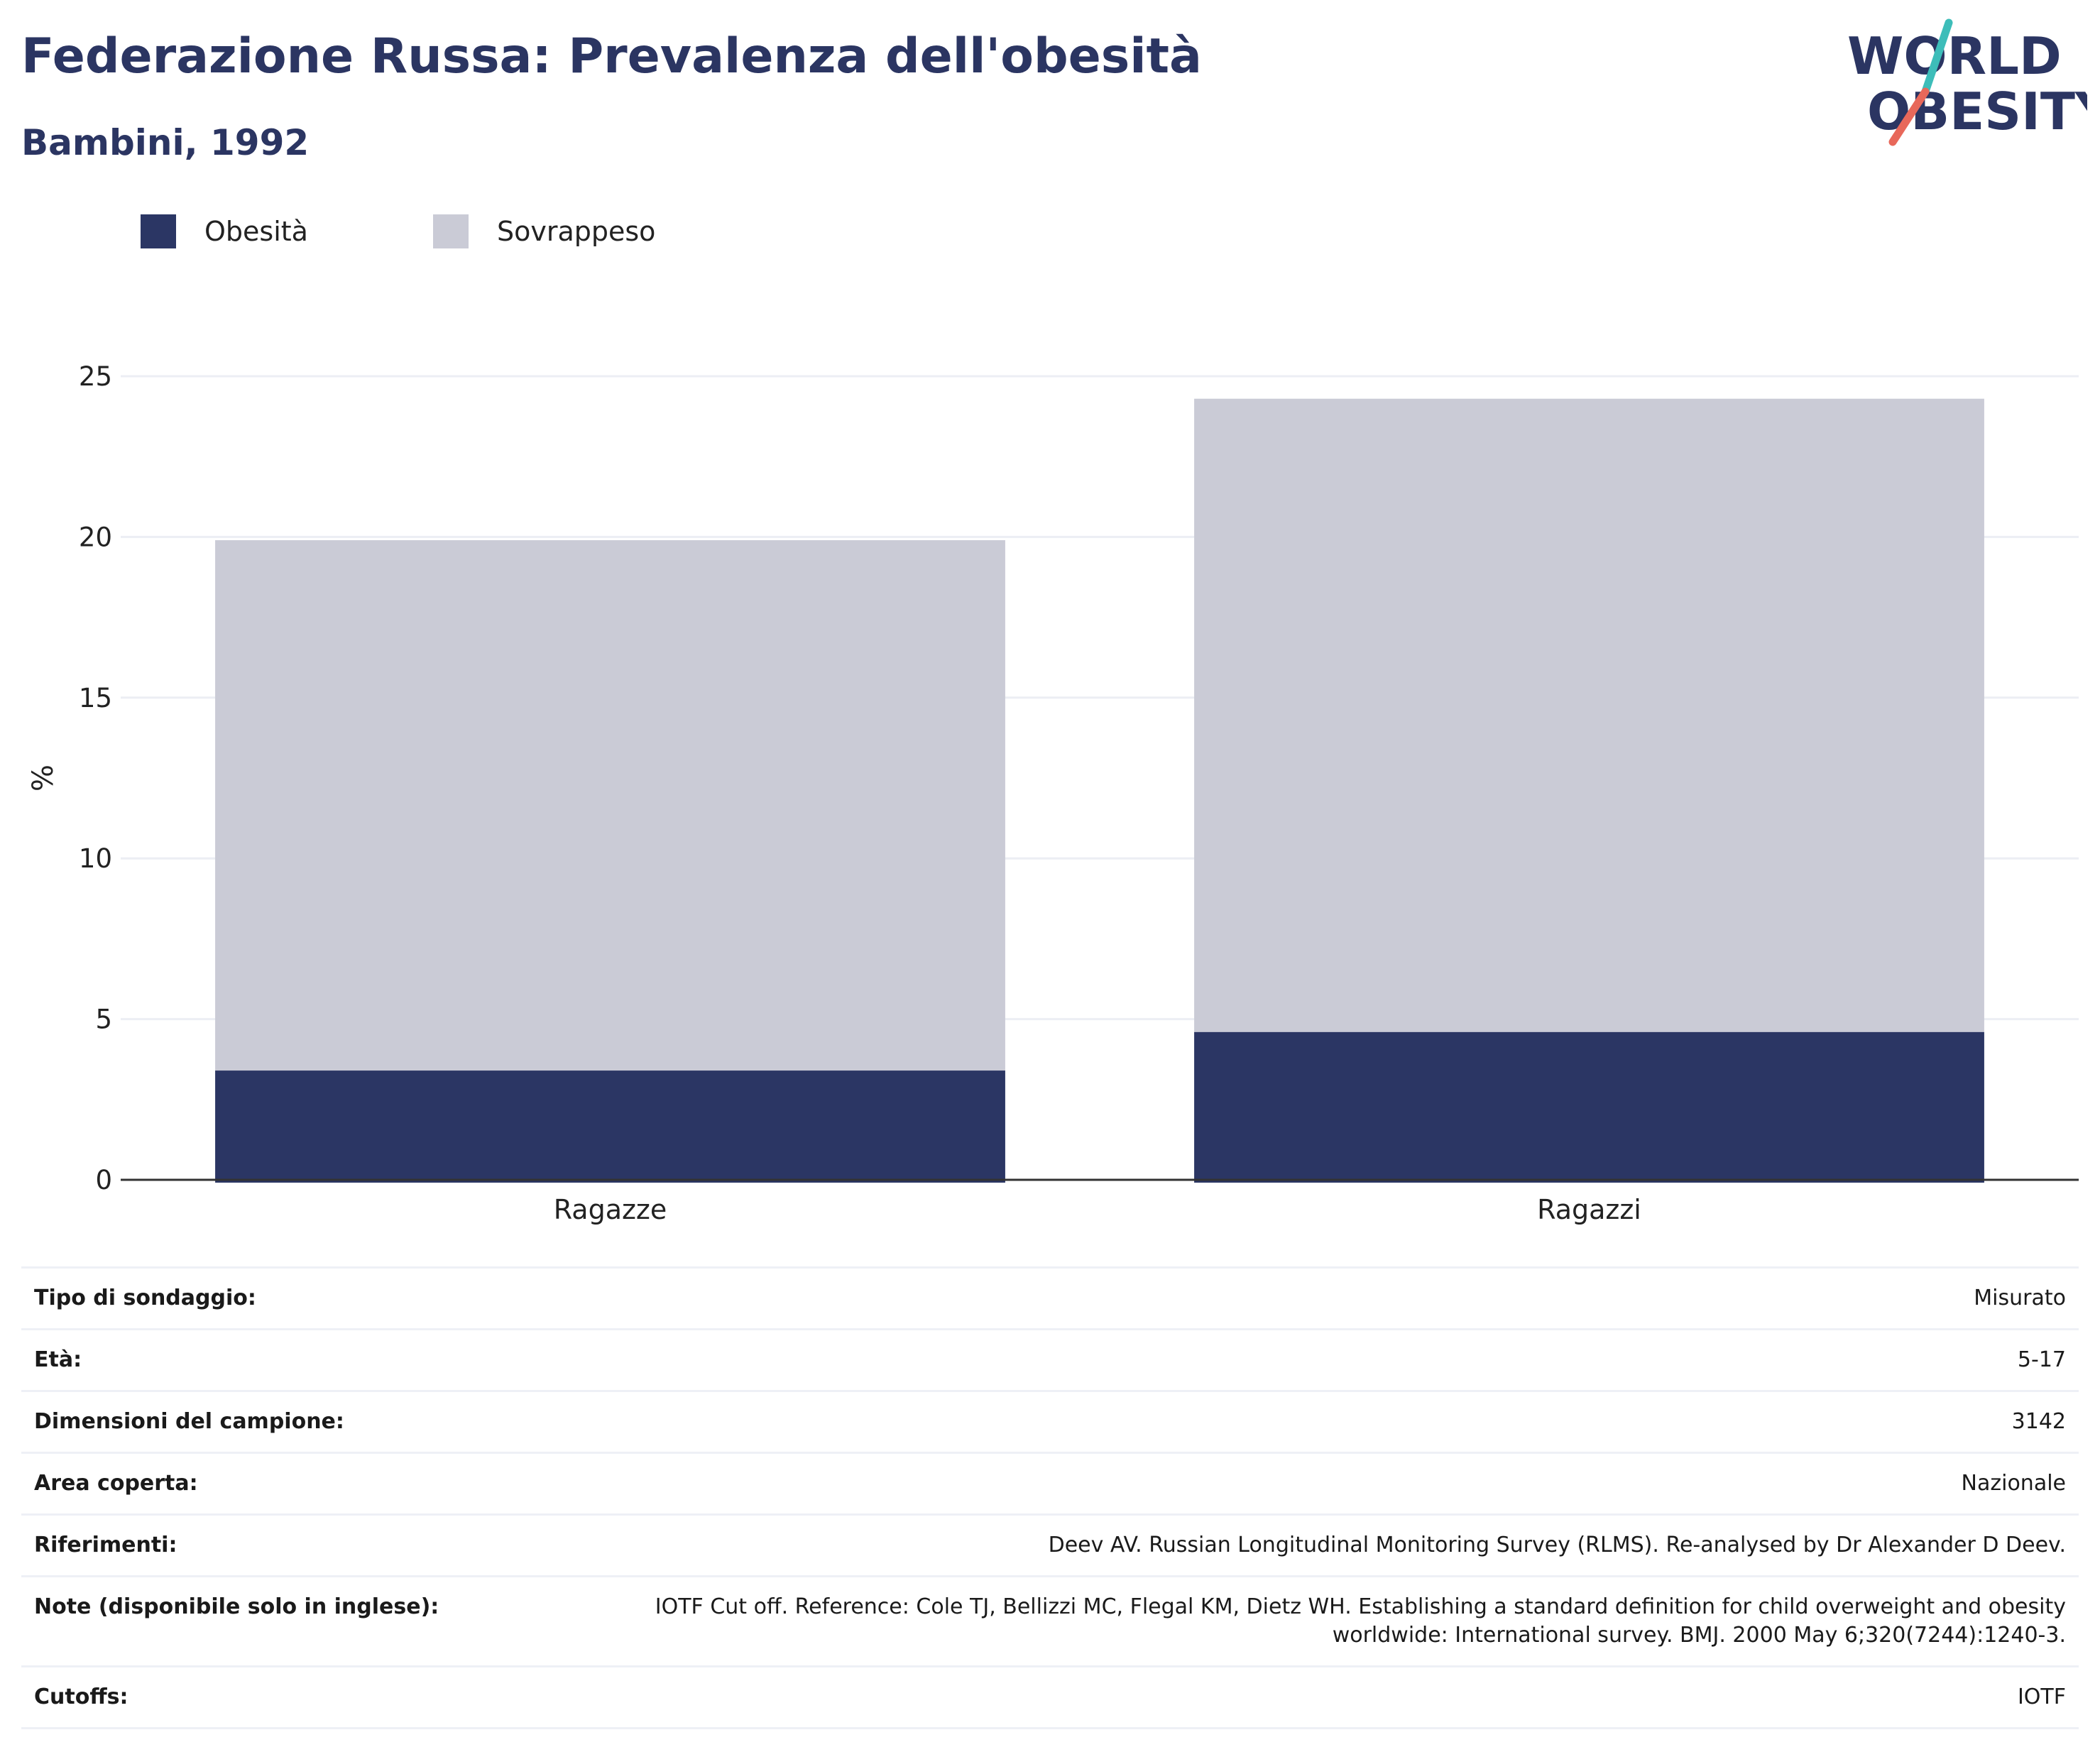 The image size is (2100, 1747). Describe the element at coordinates (289, 1697) in the screenshot. I see `info-key-cutoffs: Cutoffs:` at that location.